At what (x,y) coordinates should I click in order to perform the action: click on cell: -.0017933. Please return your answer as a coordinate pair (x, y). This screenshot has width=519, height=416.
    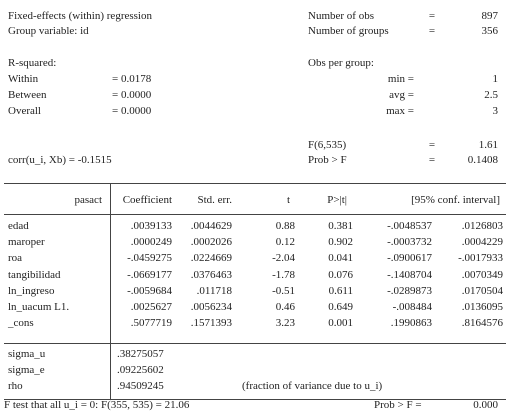
    Looking at the image, I should click on (480, 258).